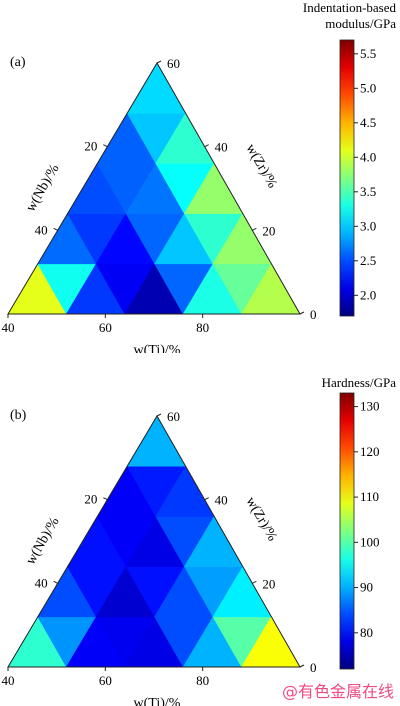 The width and height of the screenshot is (400, 706). What do you see at coordinates (368, 294) in the screenshot?
I see `colorbar-tick-label: 2.0` at bounding box center [368, 294].